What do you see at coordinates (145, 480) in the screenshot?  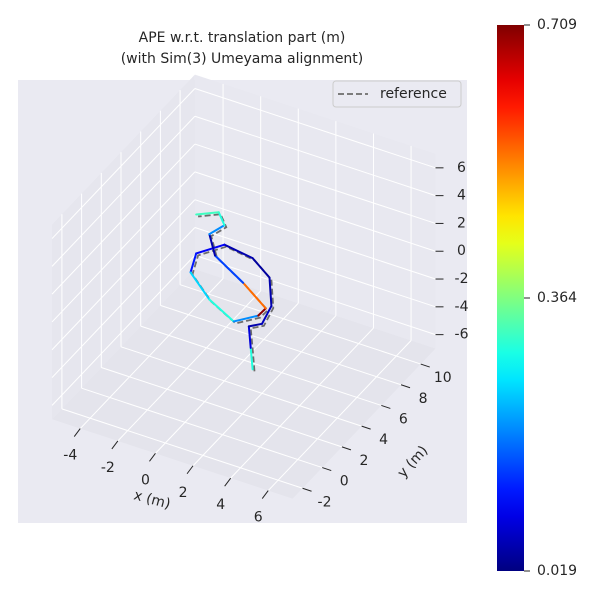 I see `x-tick-label: 0` at bounding box center [145, 480].